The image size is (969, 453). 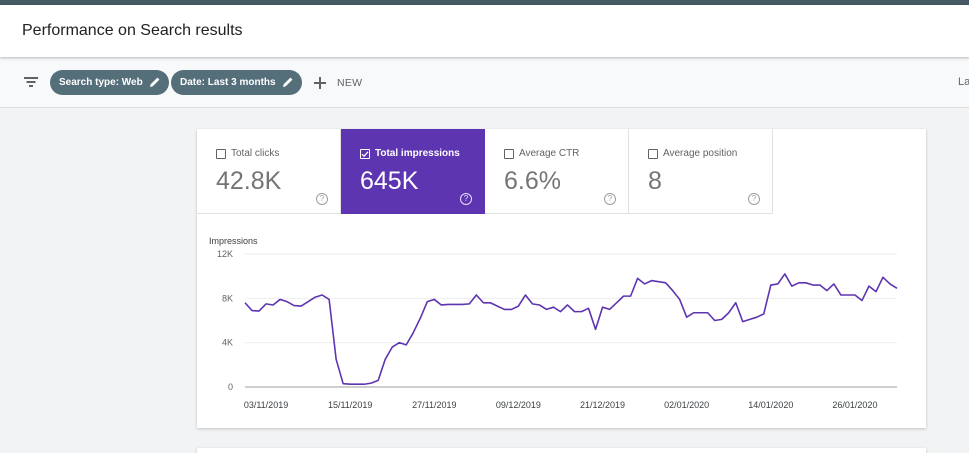 What do you see at coordinates (221, 154) in the screenshot?
I see `checkbox-total-clicks` at bounding box center [221, 154].